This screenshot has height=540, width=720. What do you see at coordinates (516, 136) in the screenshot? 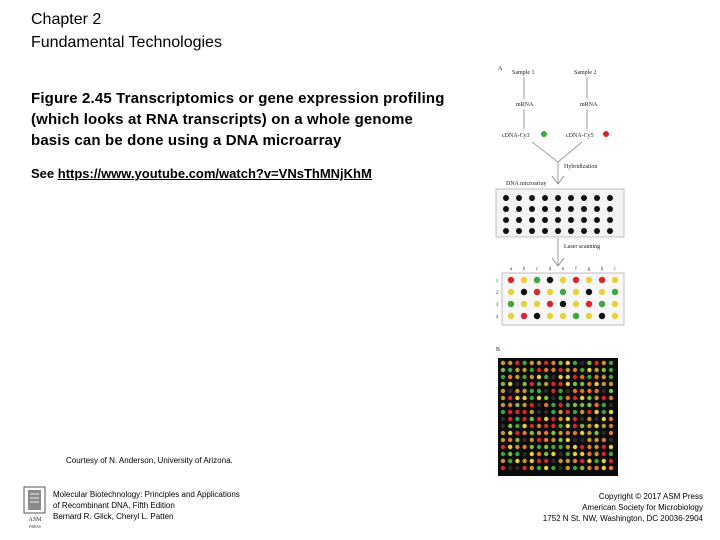
I see `cdna-cy3-label: cDNA-Cy3` at bounding box center [516, 136].